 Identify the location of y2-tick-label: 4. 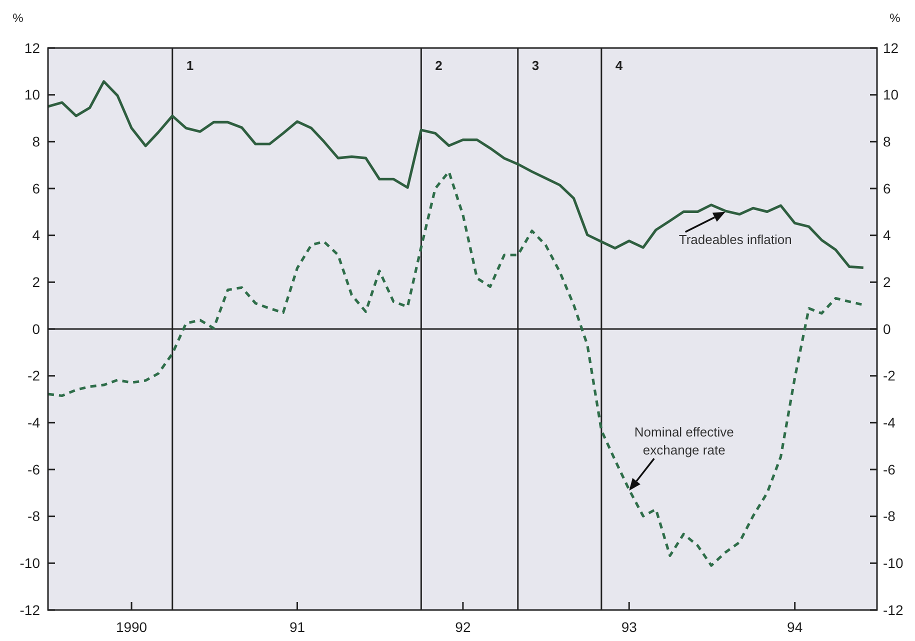
(887, 235).